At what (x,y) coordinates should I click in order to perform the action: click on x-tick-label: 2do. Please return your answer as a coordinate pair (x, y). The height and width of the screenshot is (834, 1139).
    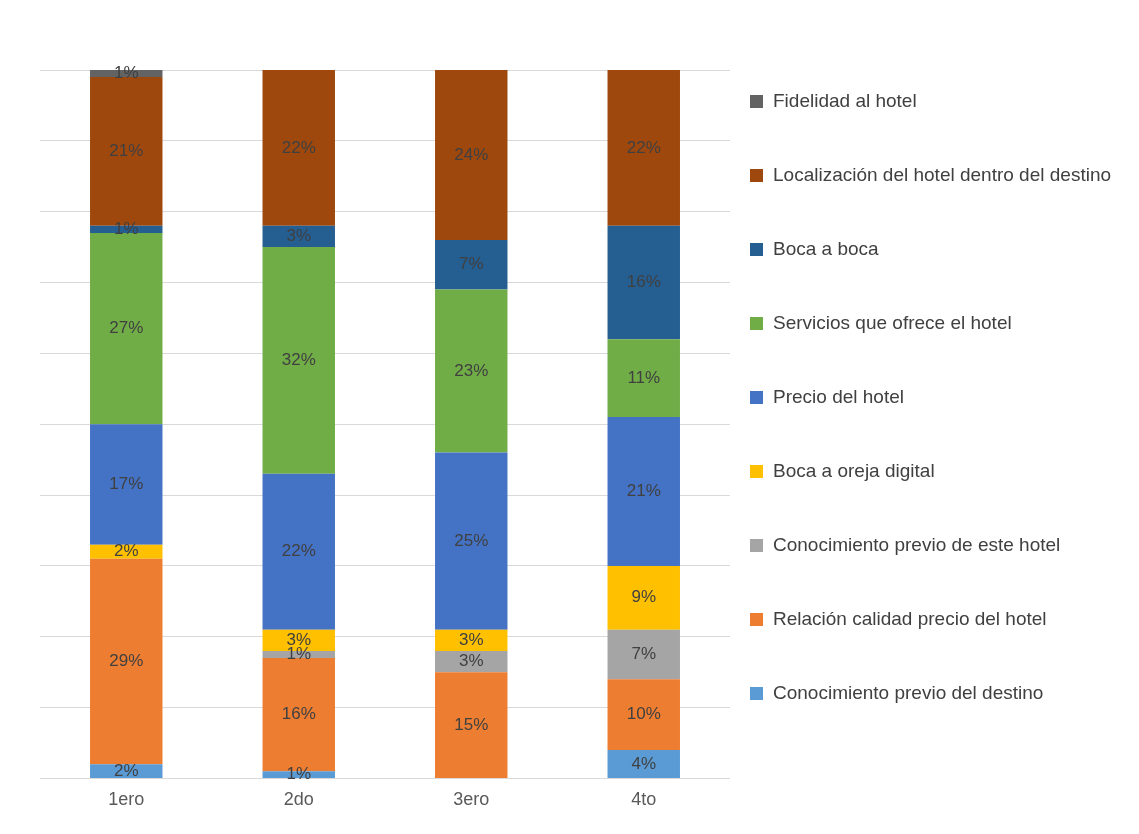
    Looking at the image, I should click on (298, 799).